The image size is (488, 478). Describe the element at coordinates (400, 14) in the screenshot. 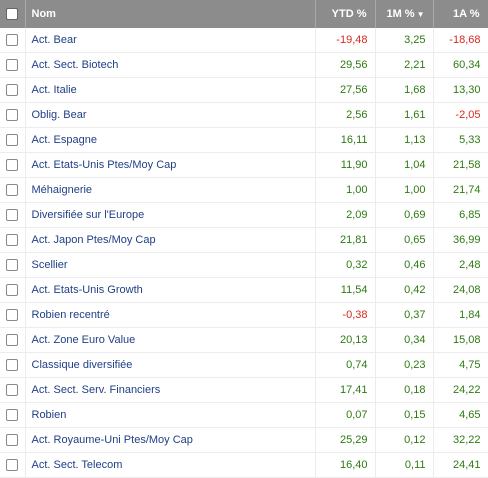

I see `header-text: 1M %` at that location.